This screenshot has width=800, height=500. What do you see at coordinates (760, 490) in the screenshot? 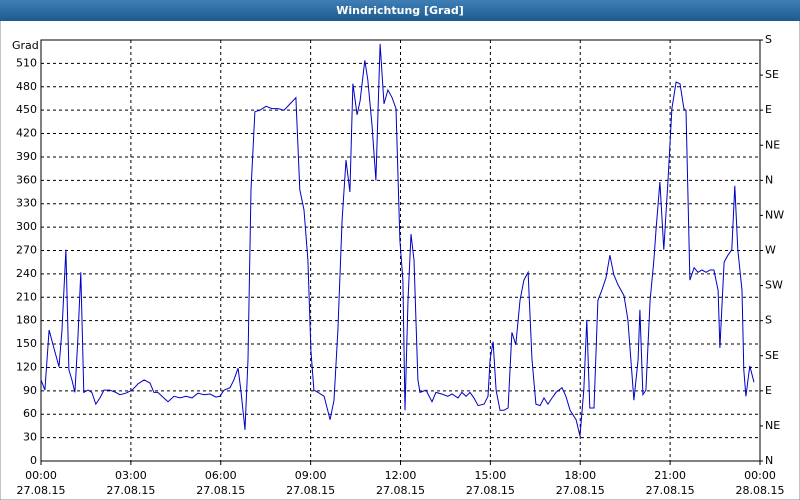
I see `x-tick-date: 28.08.15` at bounding box center [760, 490].